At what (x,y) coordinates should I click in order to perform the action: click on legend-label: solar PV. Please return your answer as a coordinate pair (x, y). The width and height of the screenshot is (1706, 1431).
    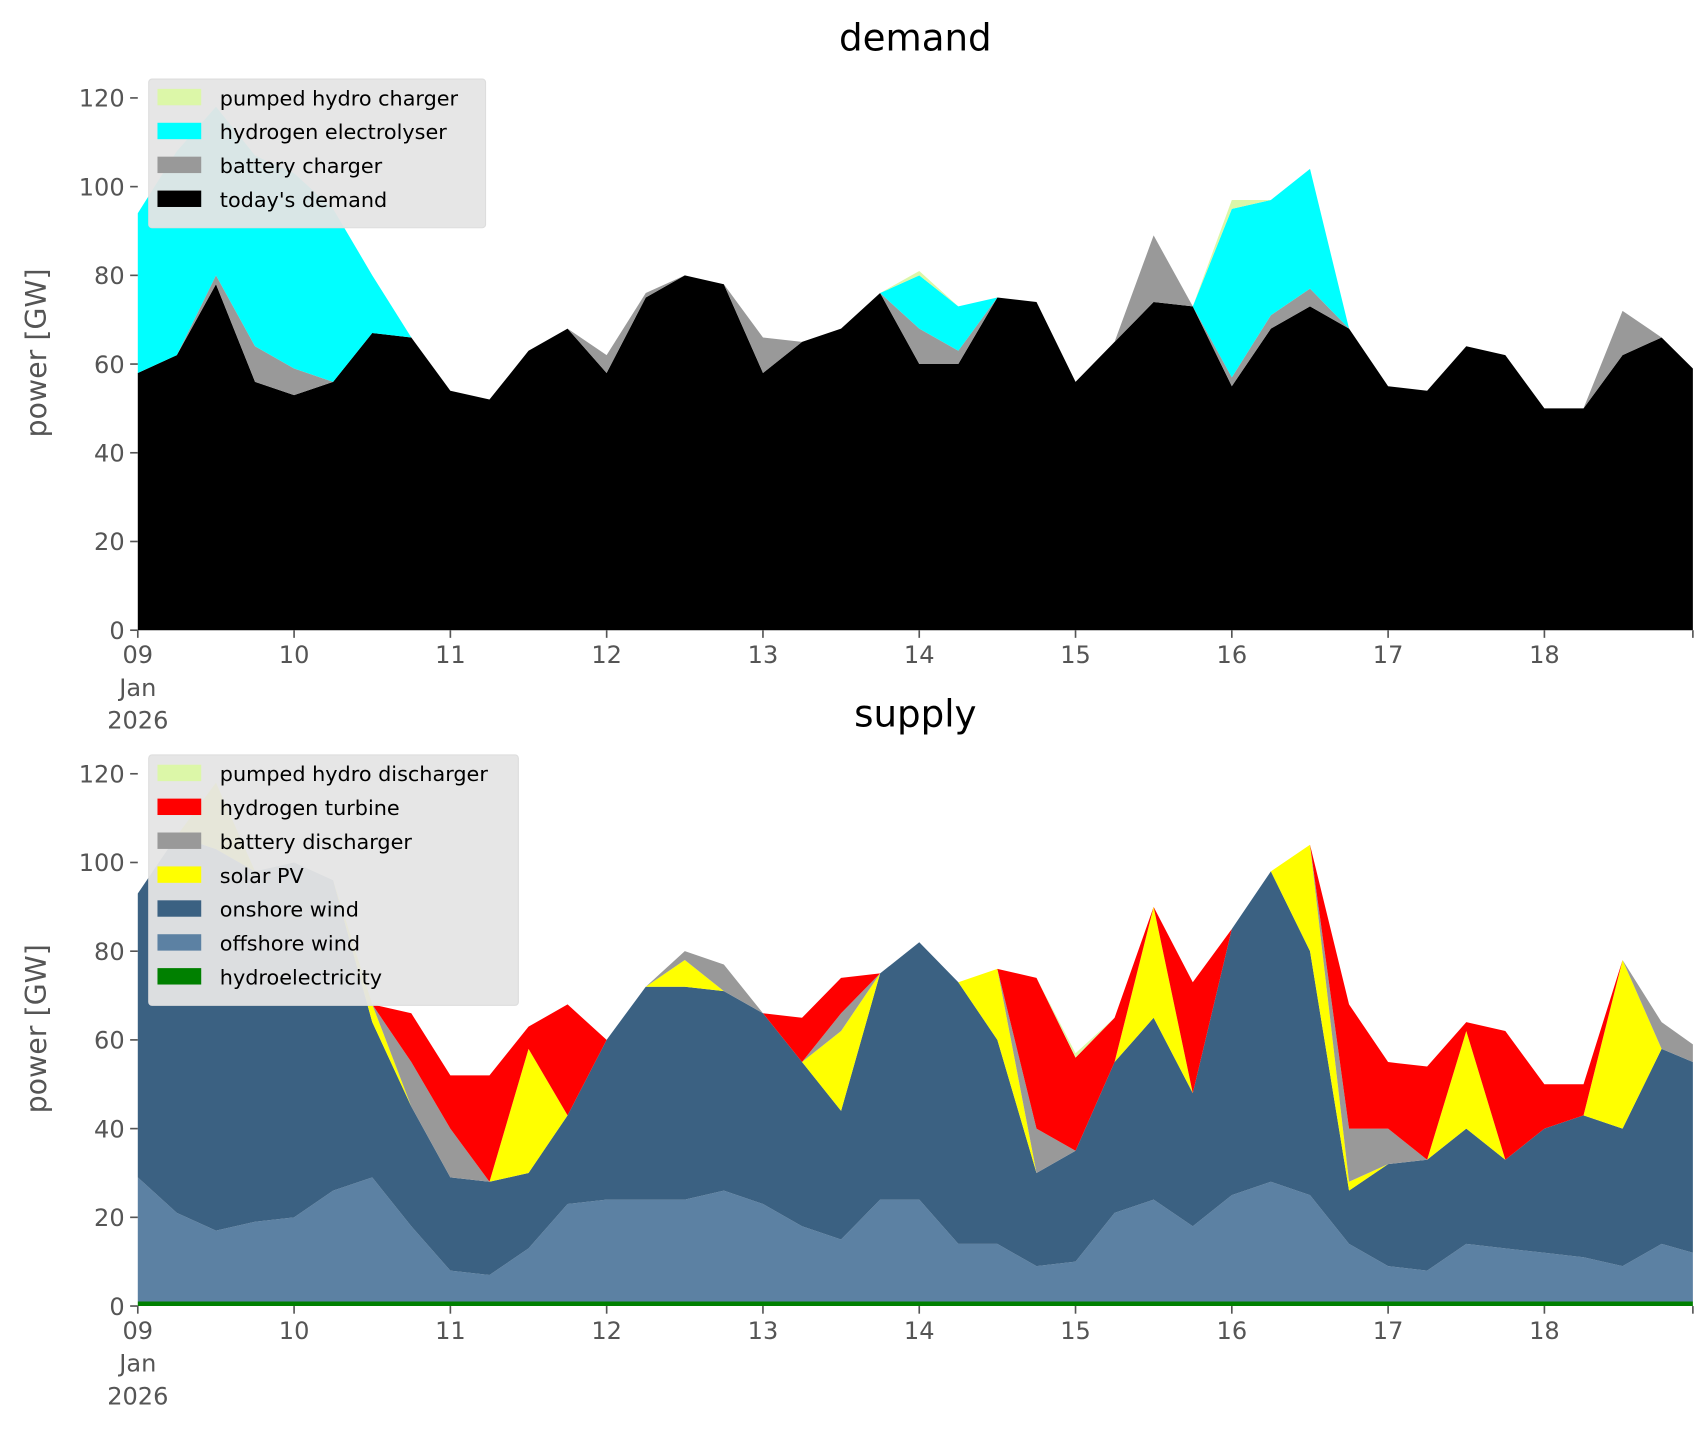
    Looking at the image, I should click on (262, 876).